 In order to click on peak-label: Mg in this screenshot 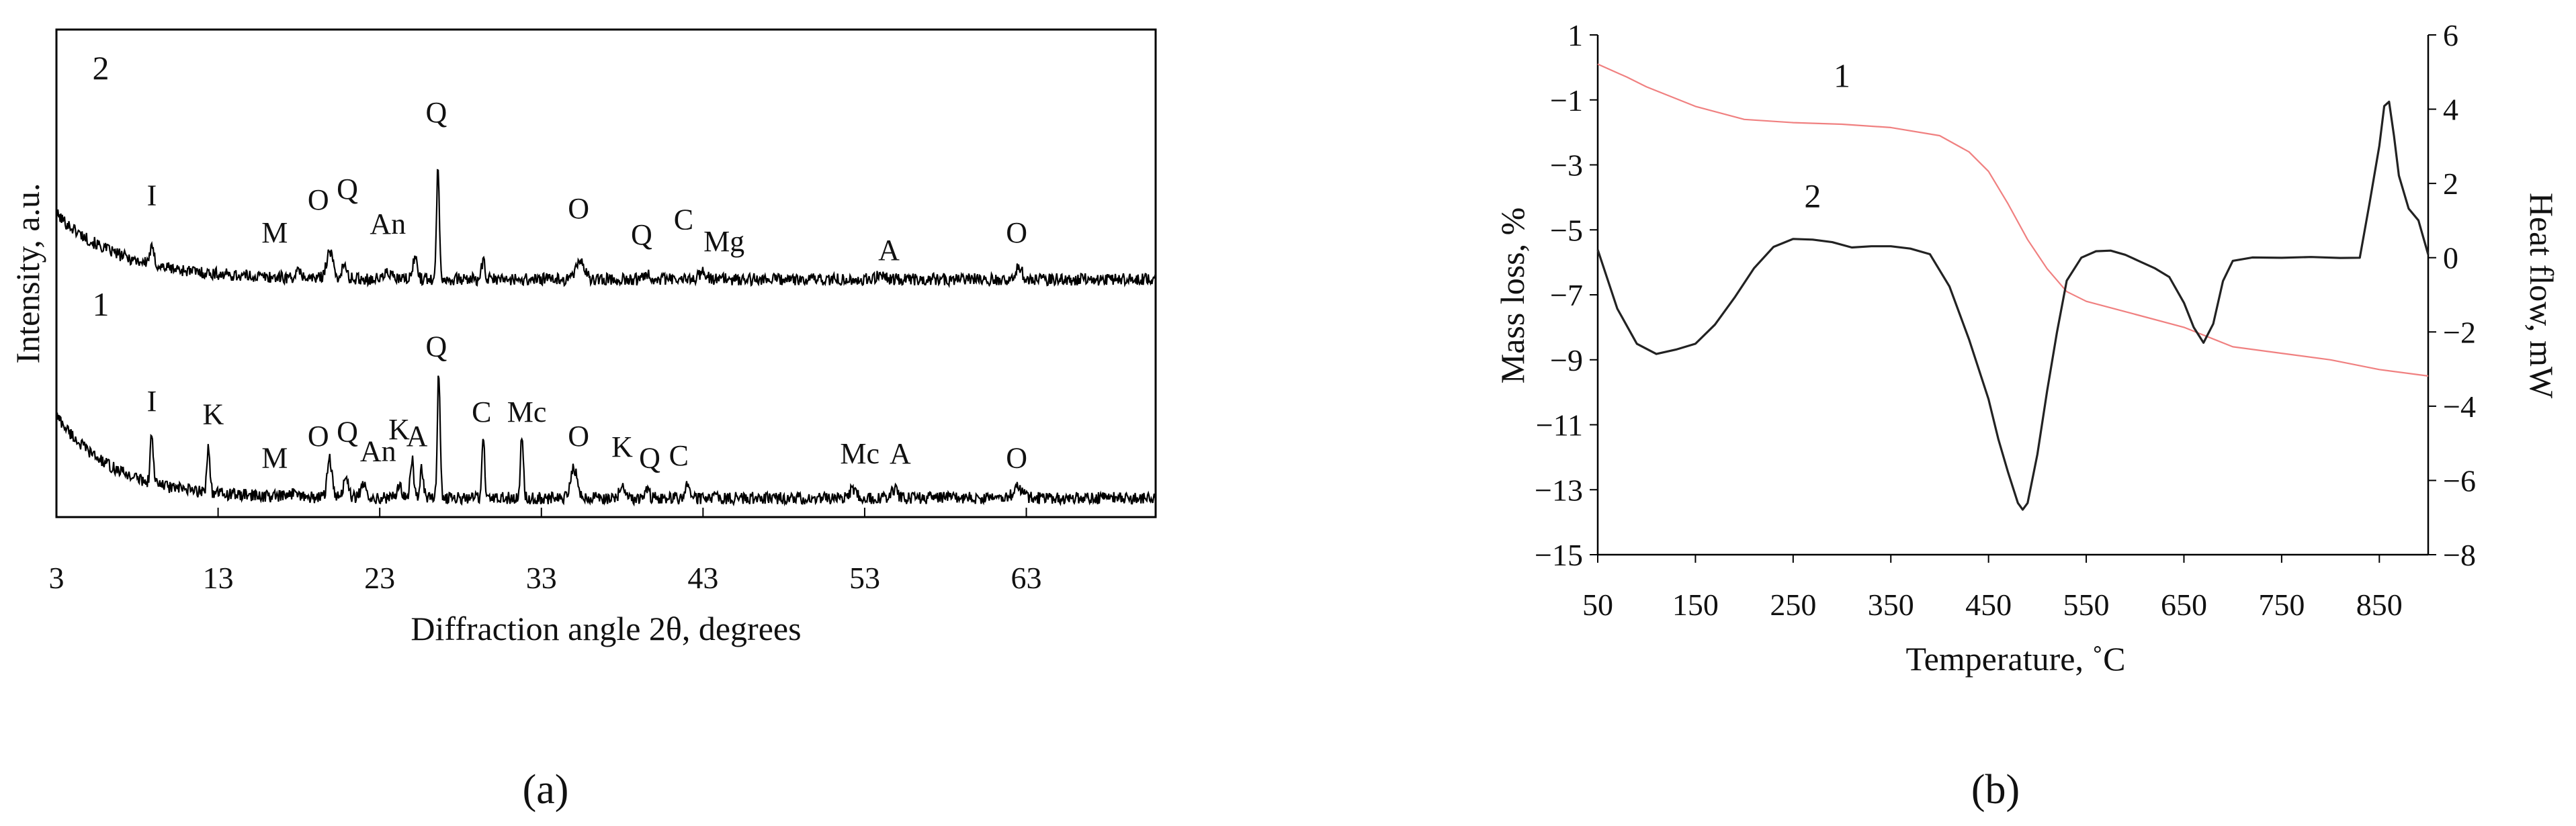, I will do `click(723, 241)`.